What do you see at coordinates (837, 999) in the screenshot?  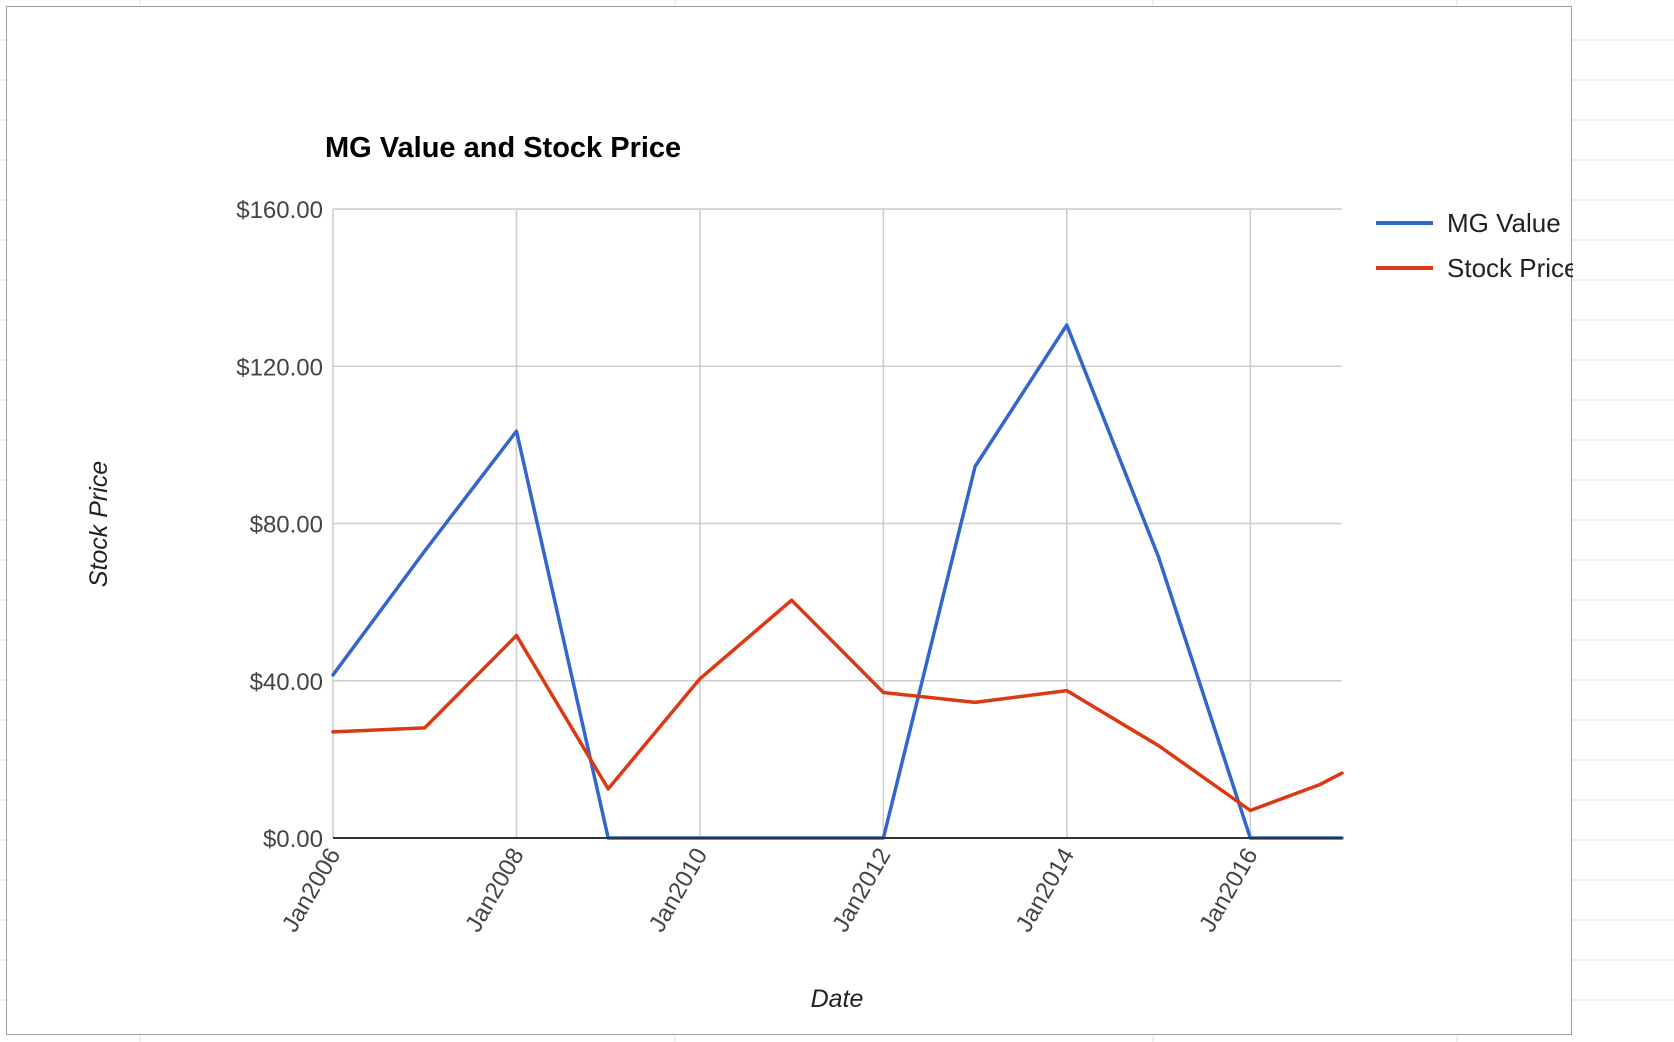 I see `x-axis-title: Date` at bounding box center [837, 999].